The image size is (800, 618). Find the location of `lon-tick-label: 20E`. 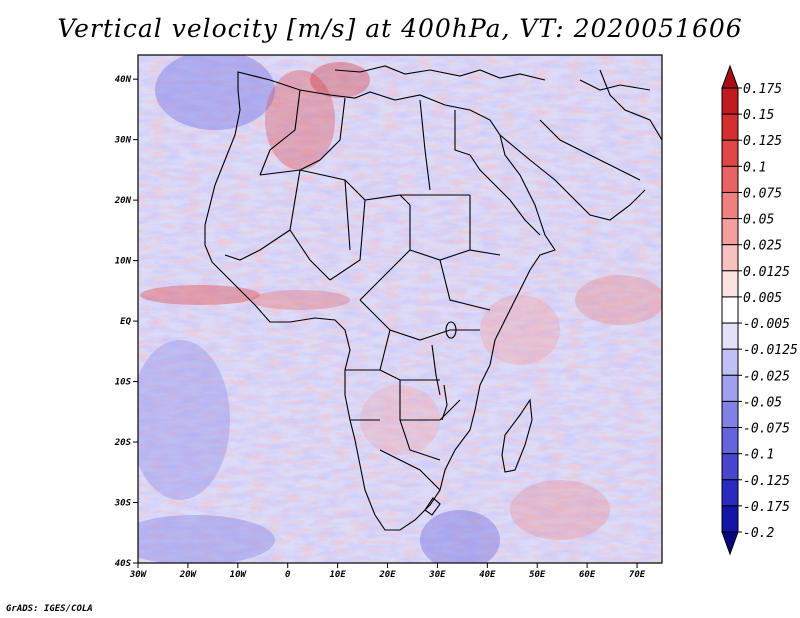

lon-tick-label: 20E is located at coordinates (387, 575).